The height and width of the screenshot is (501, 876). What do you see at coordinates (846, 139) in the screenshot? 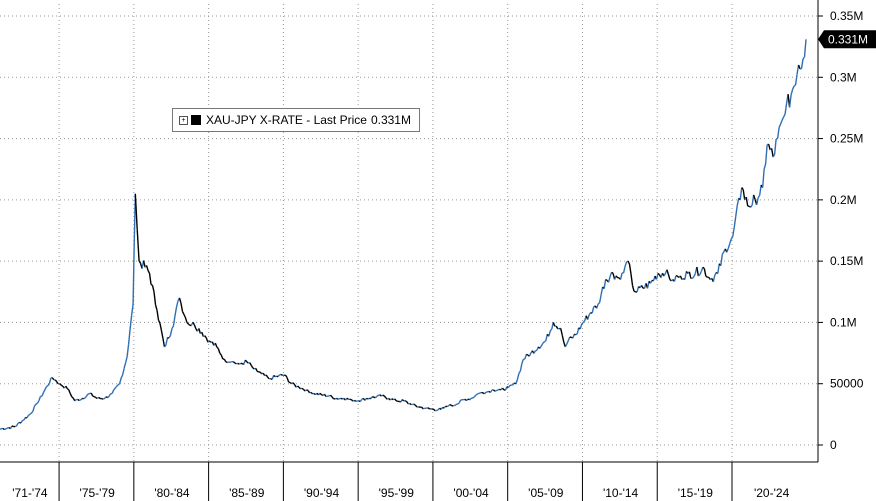
I see `y-tick-label: 0.25M` at bounding box center [846, 139].